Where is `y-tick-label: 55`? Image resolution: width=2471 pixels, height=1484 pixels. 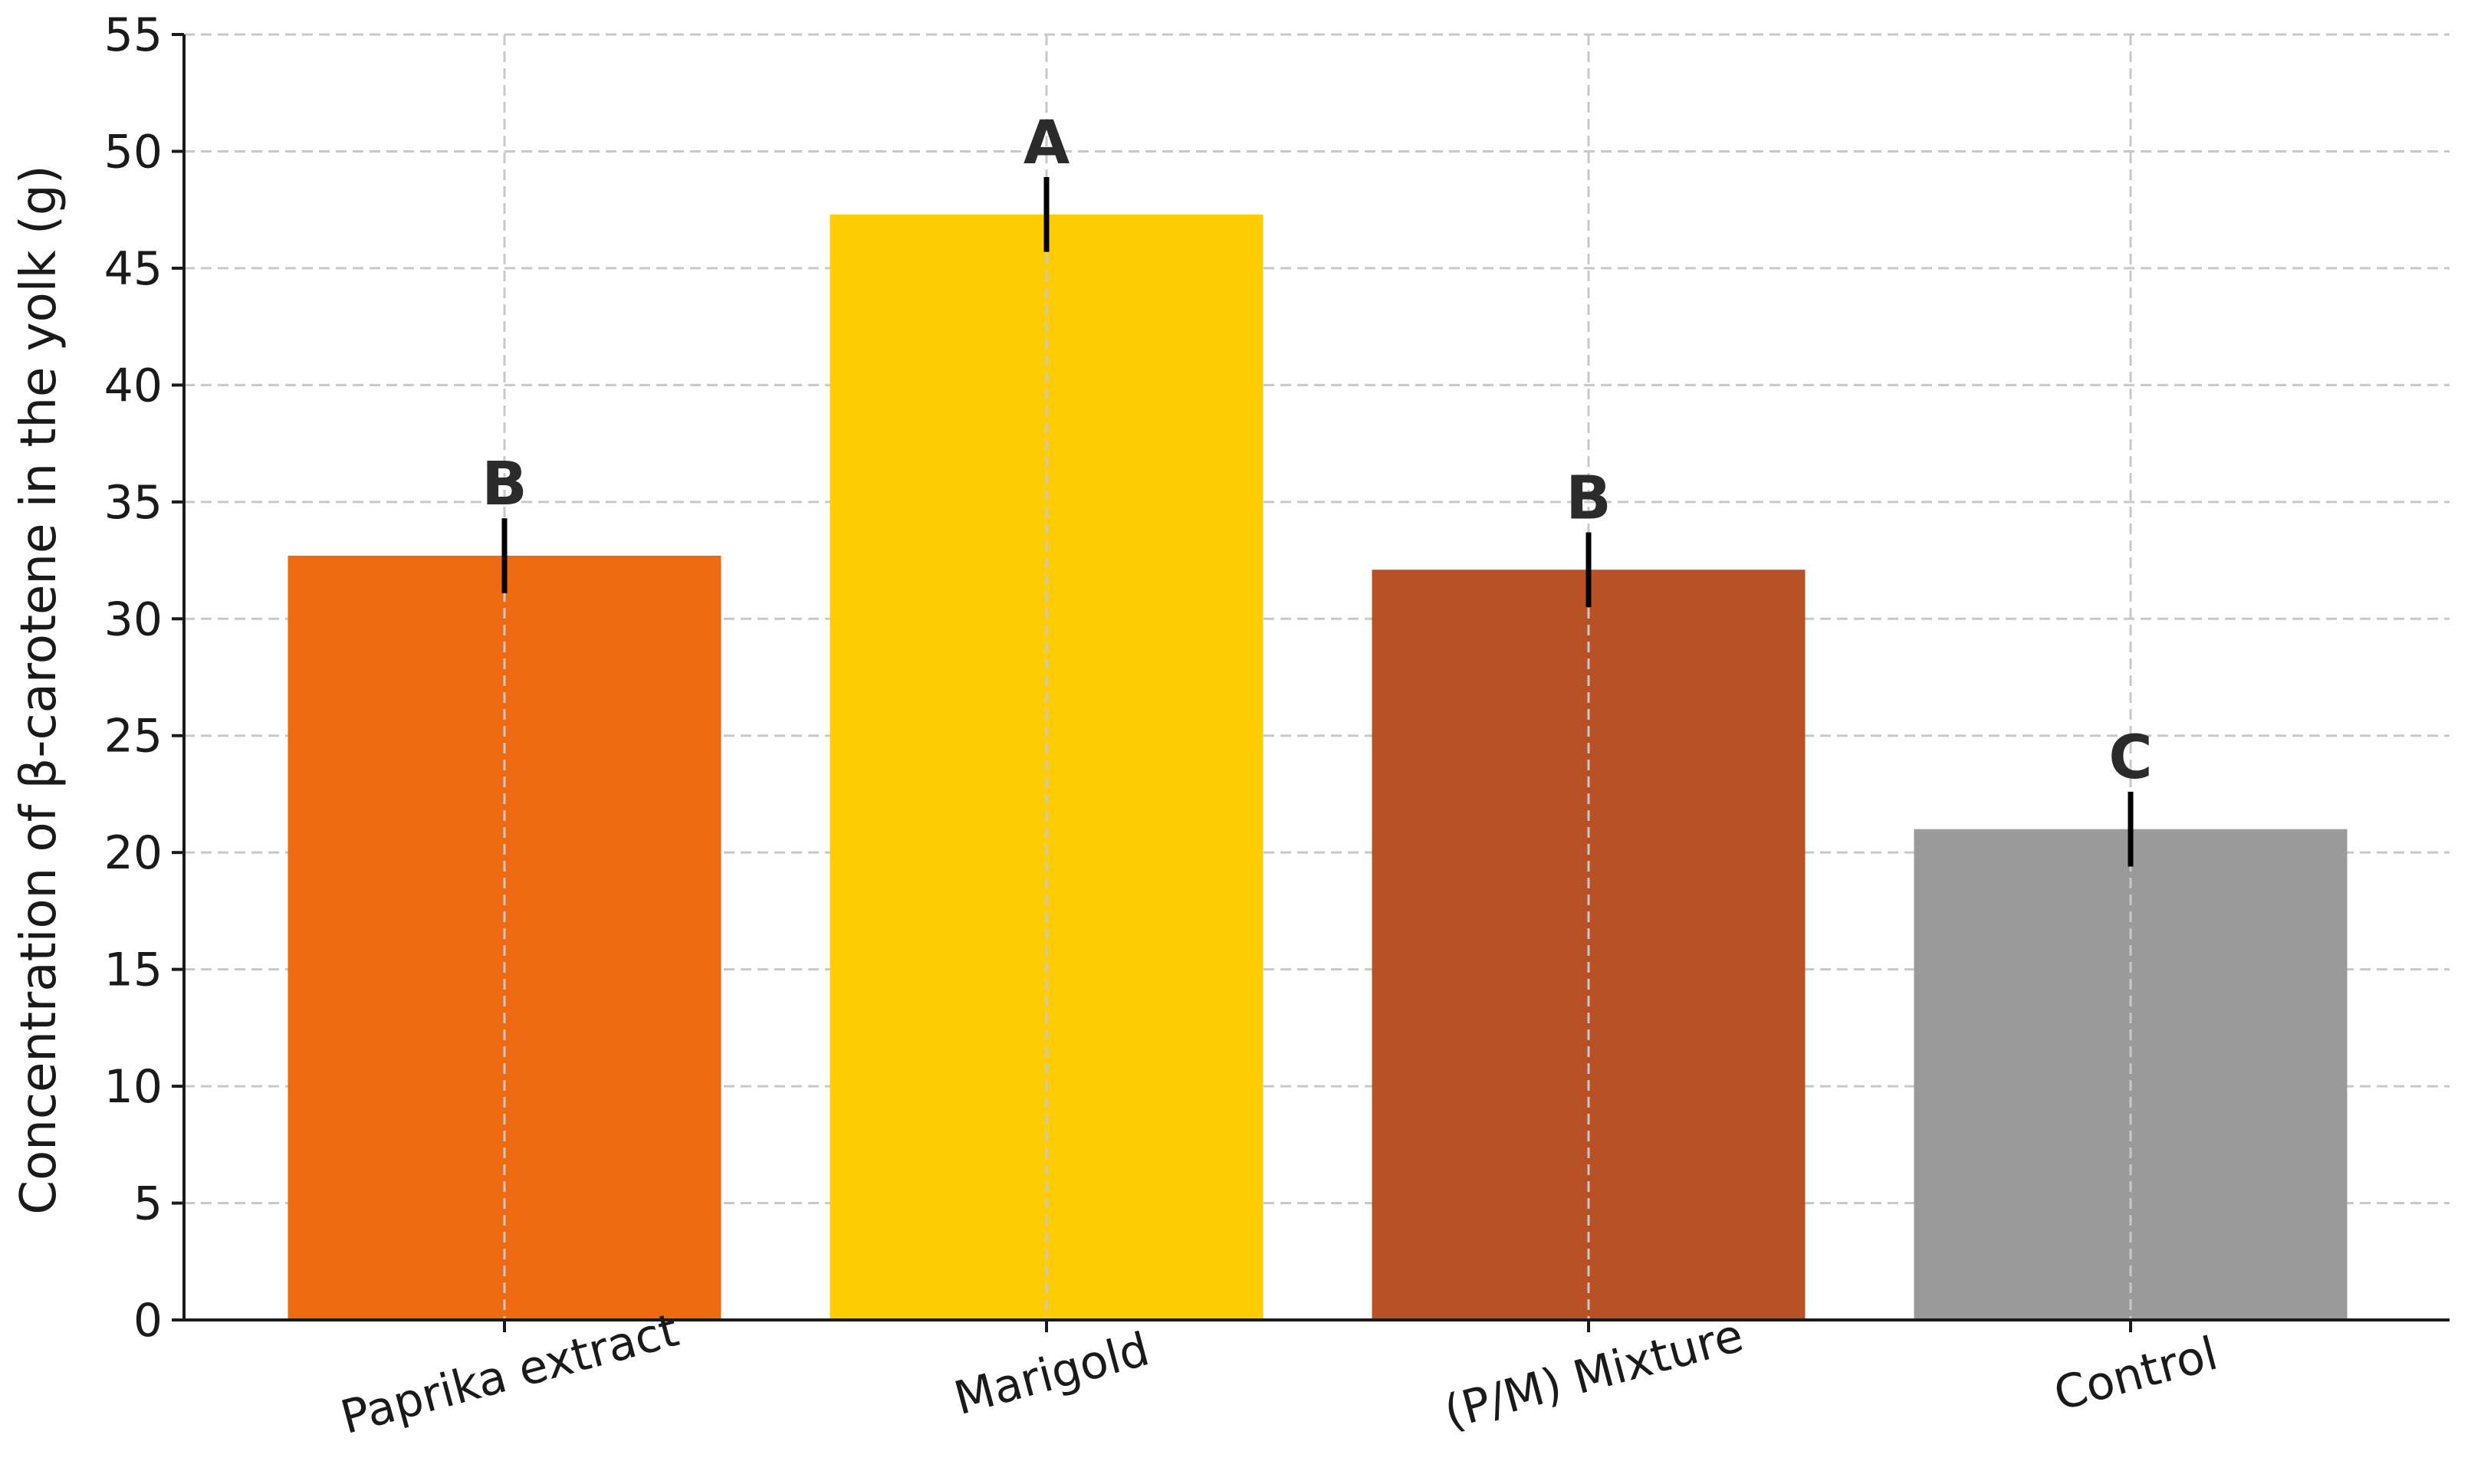 y-tick-label: 55 is located at coordinates (133, 35).